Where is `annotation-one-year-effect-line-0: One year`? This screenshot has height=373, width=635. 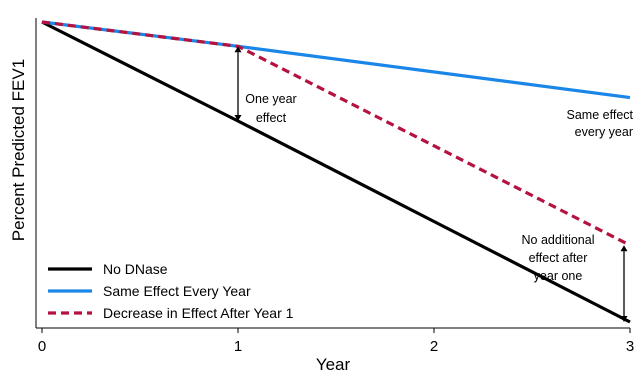 annotation-one-year-effect-line-0: One year is located at coordinates (270, 99).